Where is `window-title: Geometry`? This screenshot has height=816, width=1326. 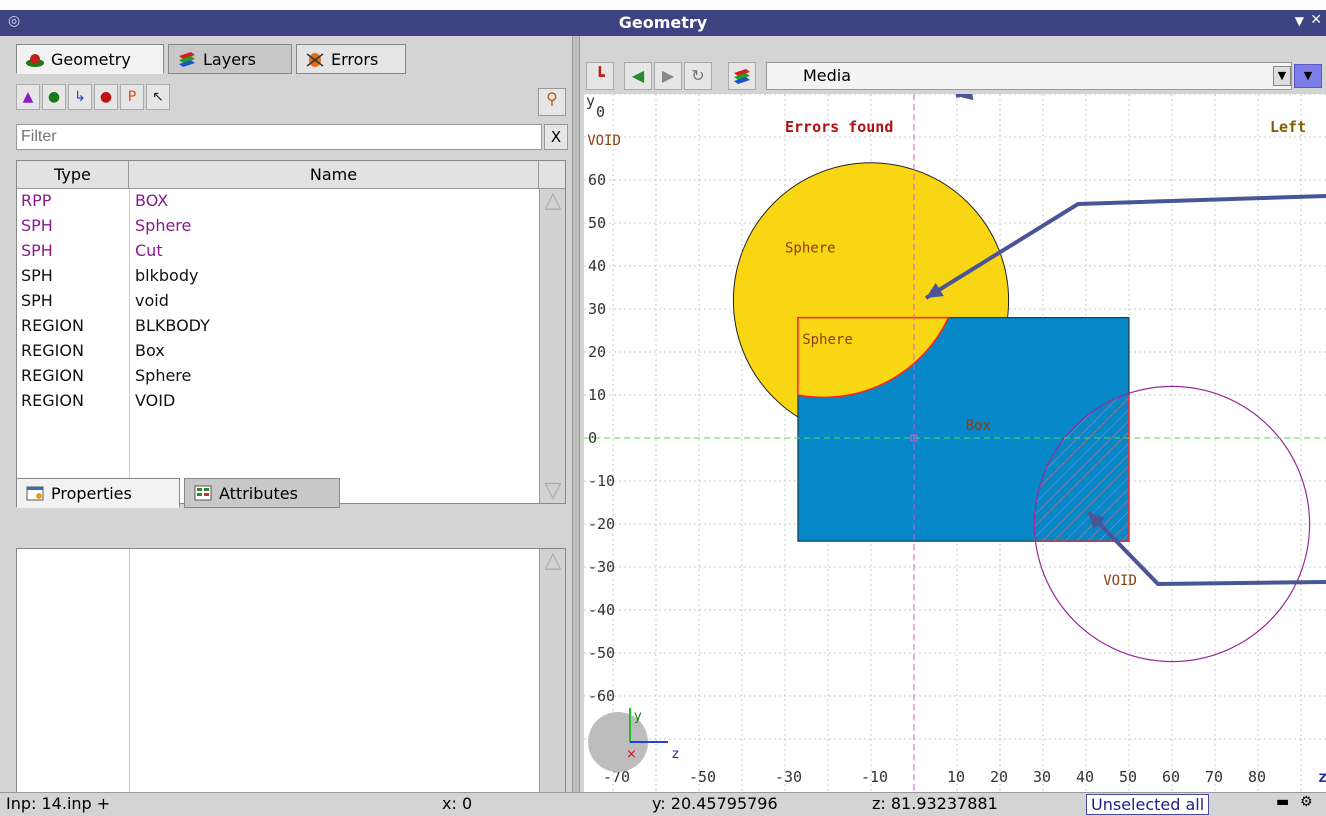 window-title: Geometry is located at coordinates (663, 22).